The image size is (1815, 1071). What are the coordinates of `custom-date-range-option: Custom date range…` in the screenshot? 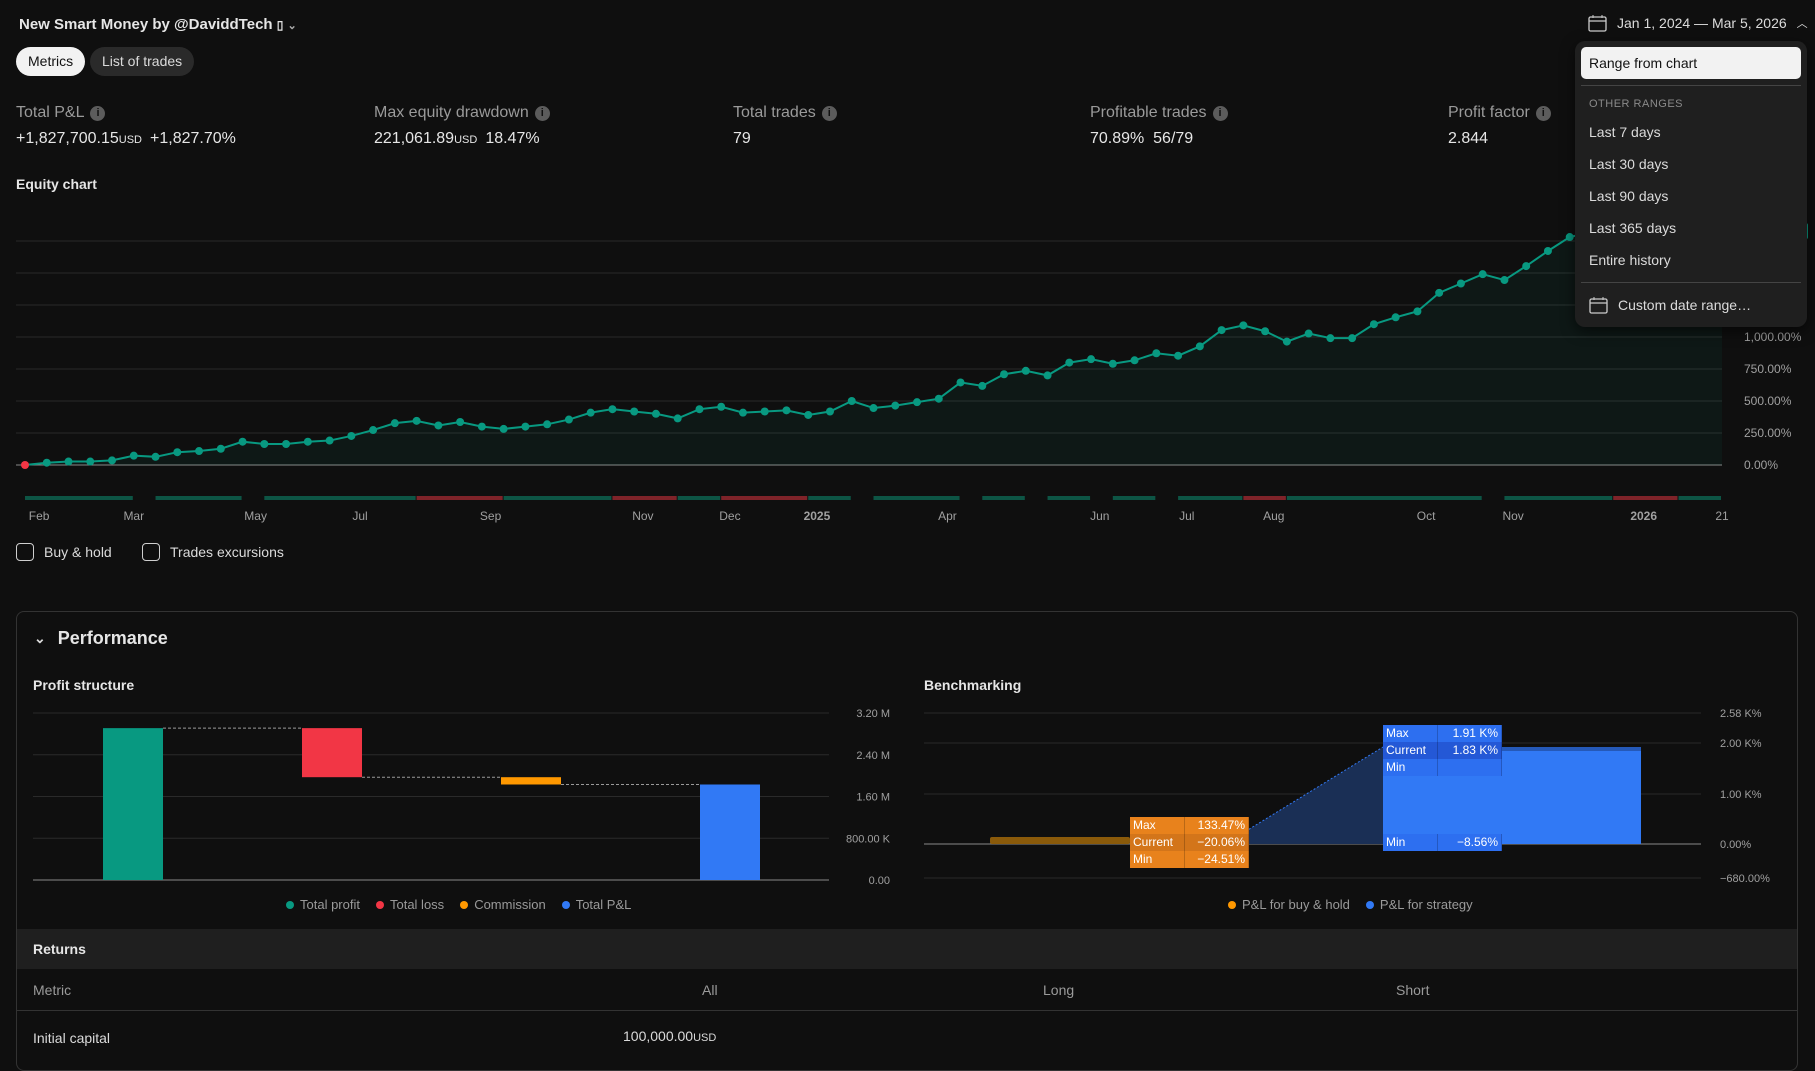 It's located at (1691, 305).